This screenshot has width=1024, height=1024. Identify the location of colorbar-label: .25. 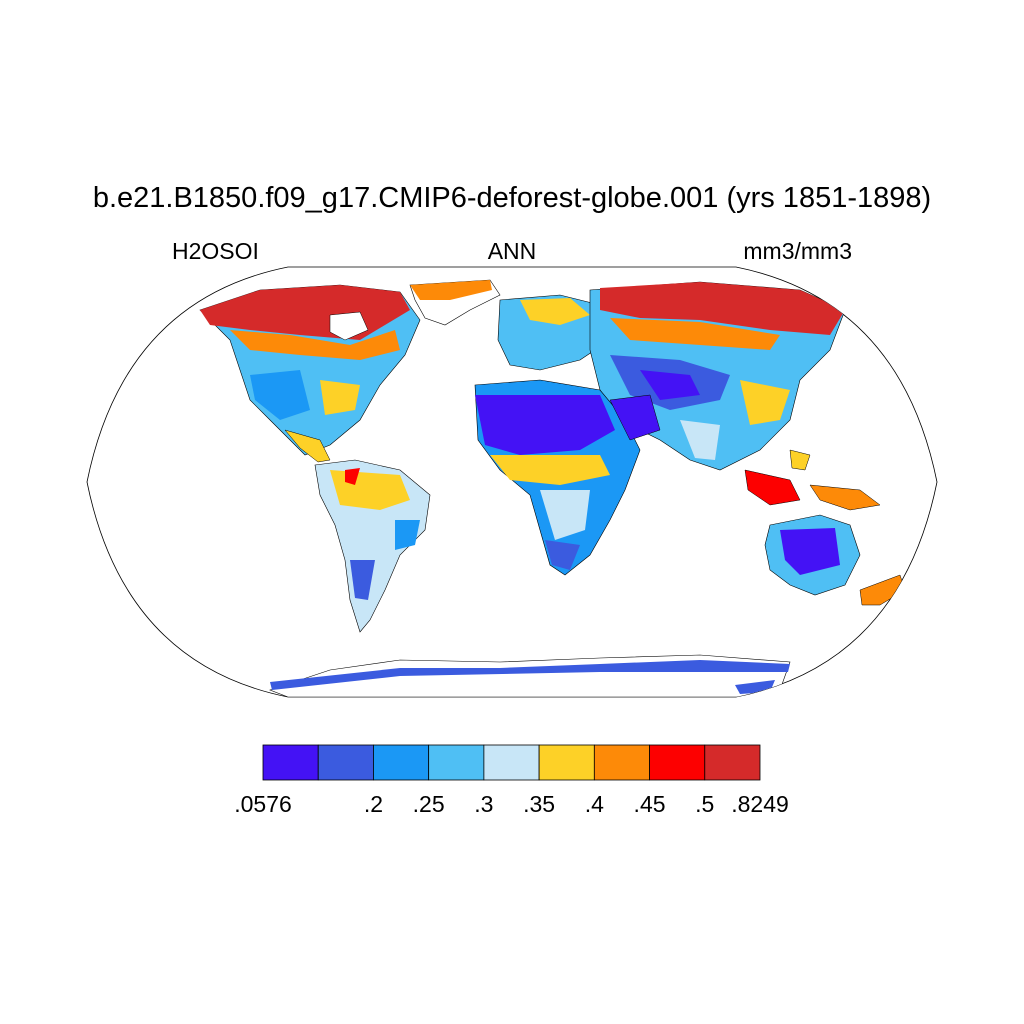
(428, 804).